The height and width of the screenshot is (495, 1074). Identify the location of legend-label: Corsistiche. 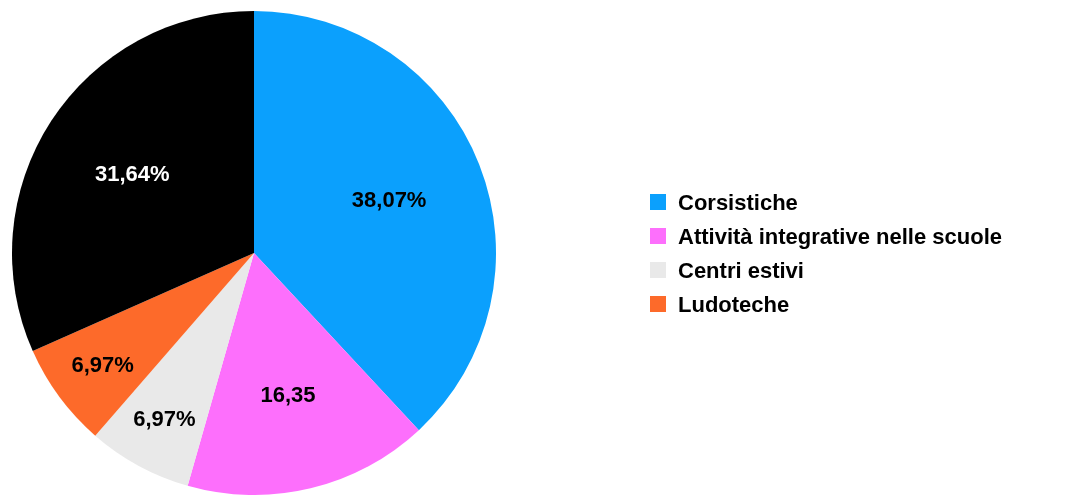
(738, 202).